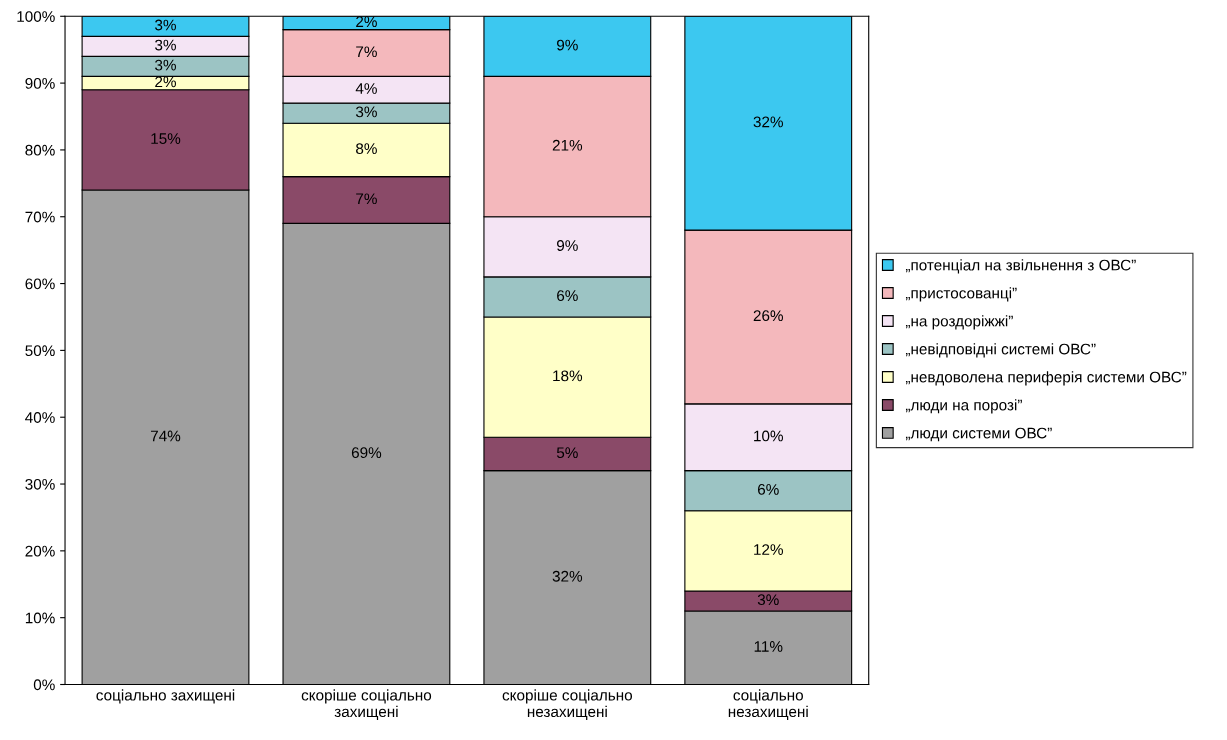 The height and width of the screenshot is (740, 1227). I want to click on legend-label: „пристосованці”, so click(961, 294).